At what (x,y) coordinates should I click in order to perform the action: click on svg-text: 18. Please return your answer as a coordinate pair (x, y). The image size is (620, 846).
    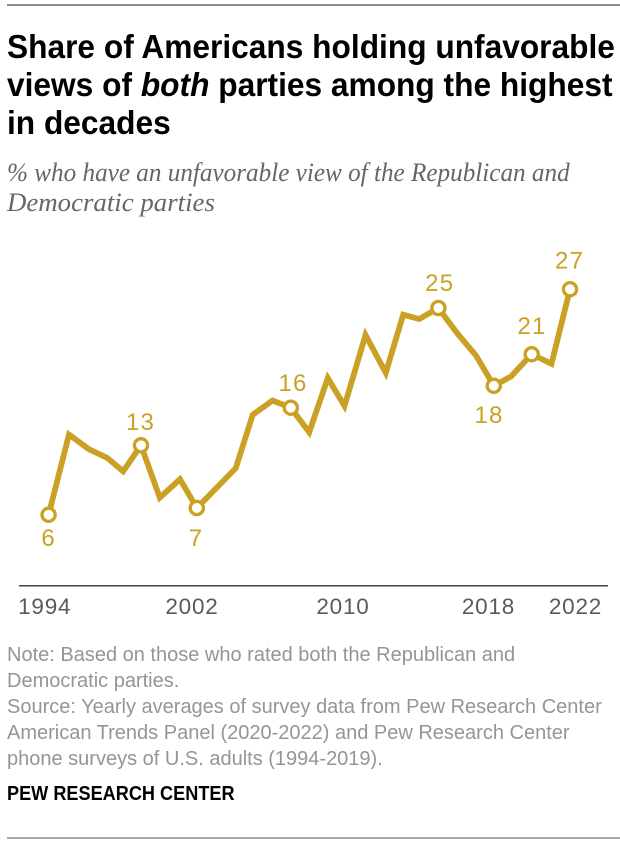
    Looking at the image, I should click on (488, 415).